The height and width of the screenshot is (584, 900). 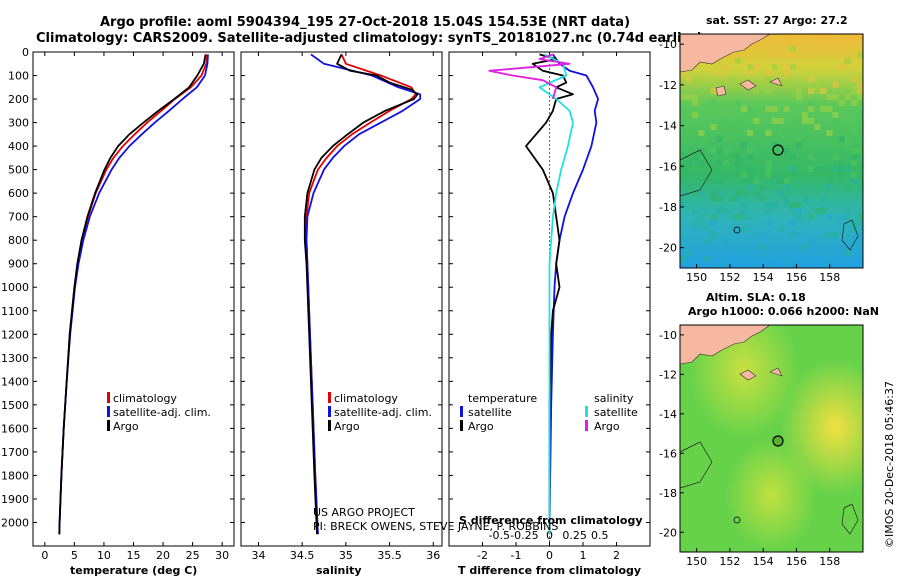 I want to click on x2-tick-label: 0.5, so click(x=600, y=535).